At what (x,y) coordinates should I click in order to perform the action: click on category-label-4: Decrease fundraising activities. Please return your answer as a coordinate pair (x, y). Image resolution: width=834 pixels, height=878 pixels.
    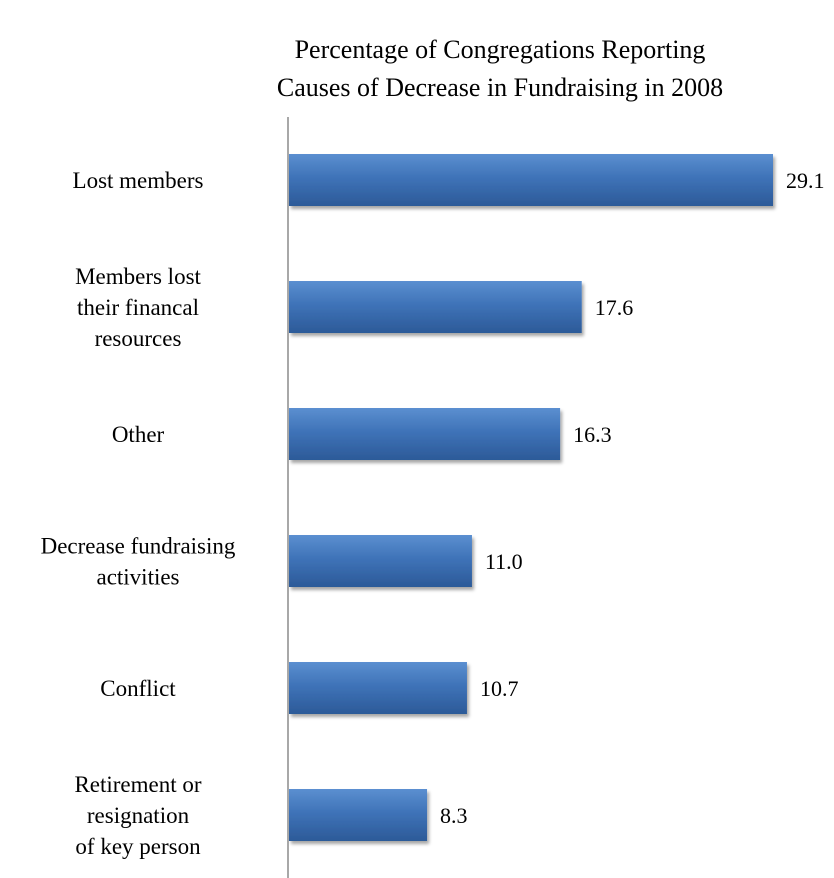
    Looking at the image, I should click on (138, 562).